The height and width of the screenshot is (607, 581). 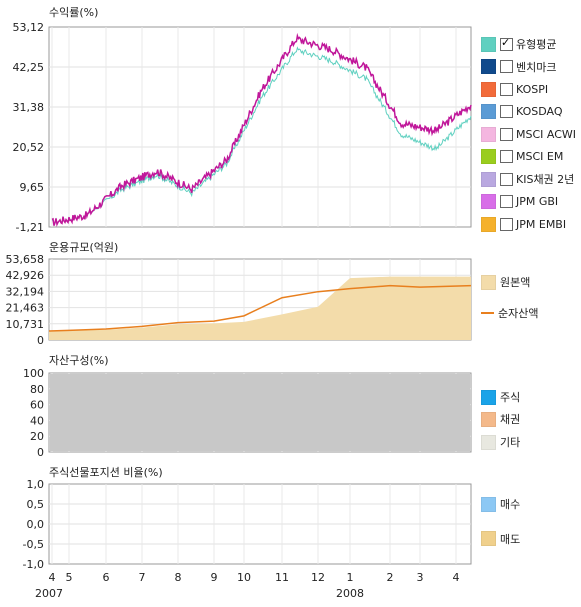 I want to click on legend-item: KOSDAQ, so click(x=528, y=112).